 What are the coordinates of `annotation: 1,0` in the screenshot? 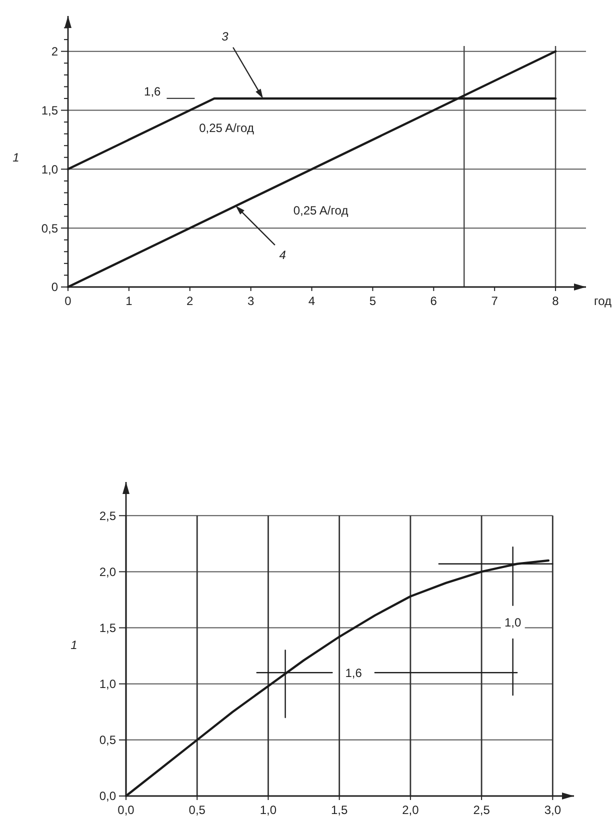 It's located at (513, 622).